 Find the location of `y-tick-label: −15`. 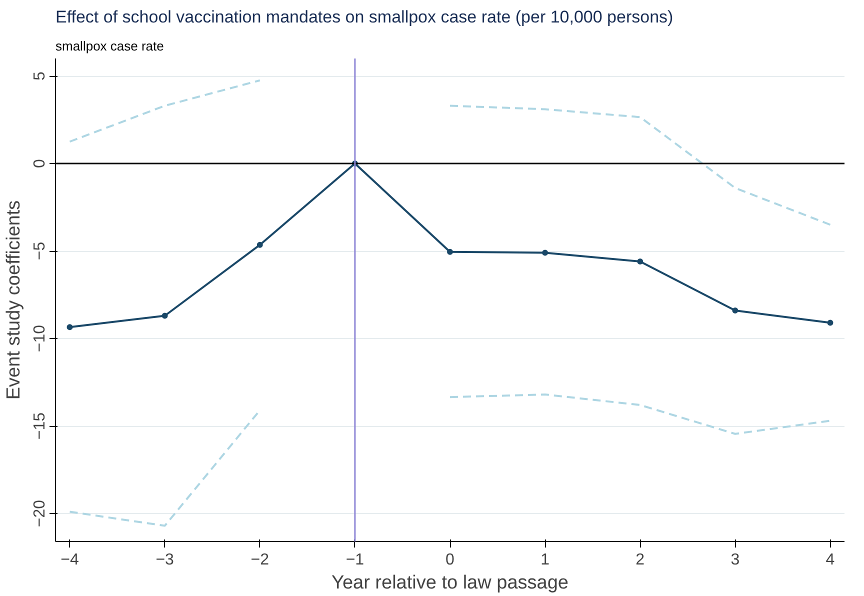

y-tick-label: −15 is located at coordinates (40, 426).